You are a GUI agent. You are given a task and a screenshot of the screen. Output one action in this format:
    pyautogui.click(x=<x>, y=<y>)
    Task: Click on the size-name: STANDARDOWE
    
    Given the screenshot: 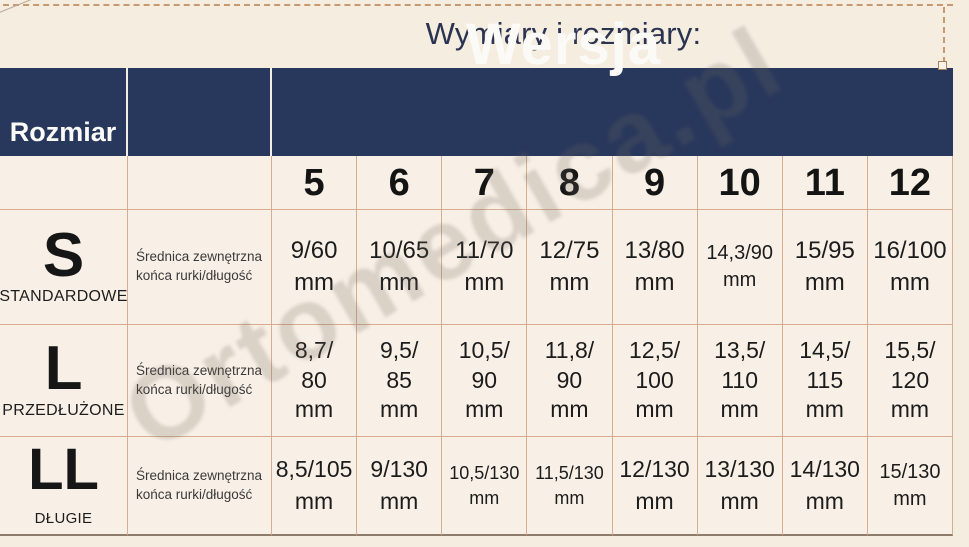 What is the action you would take?
    pyautogui.click(x=64, y=297)
    